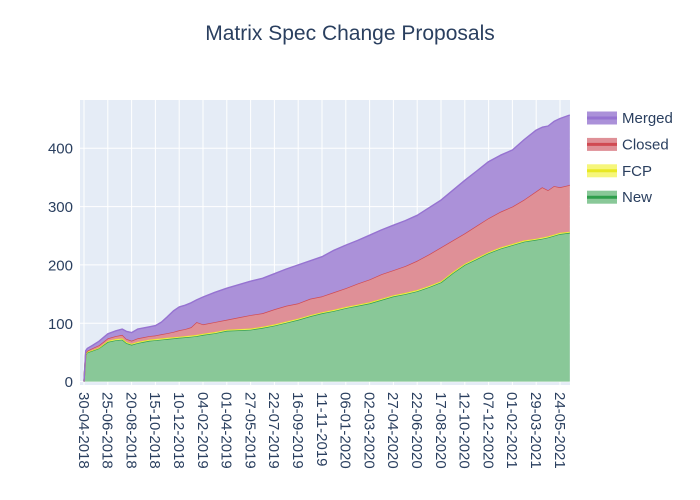 The height and width of the screenshot is (500, 700). I want to click on x-tick-label: 16-09-2019, so click(297, 430).